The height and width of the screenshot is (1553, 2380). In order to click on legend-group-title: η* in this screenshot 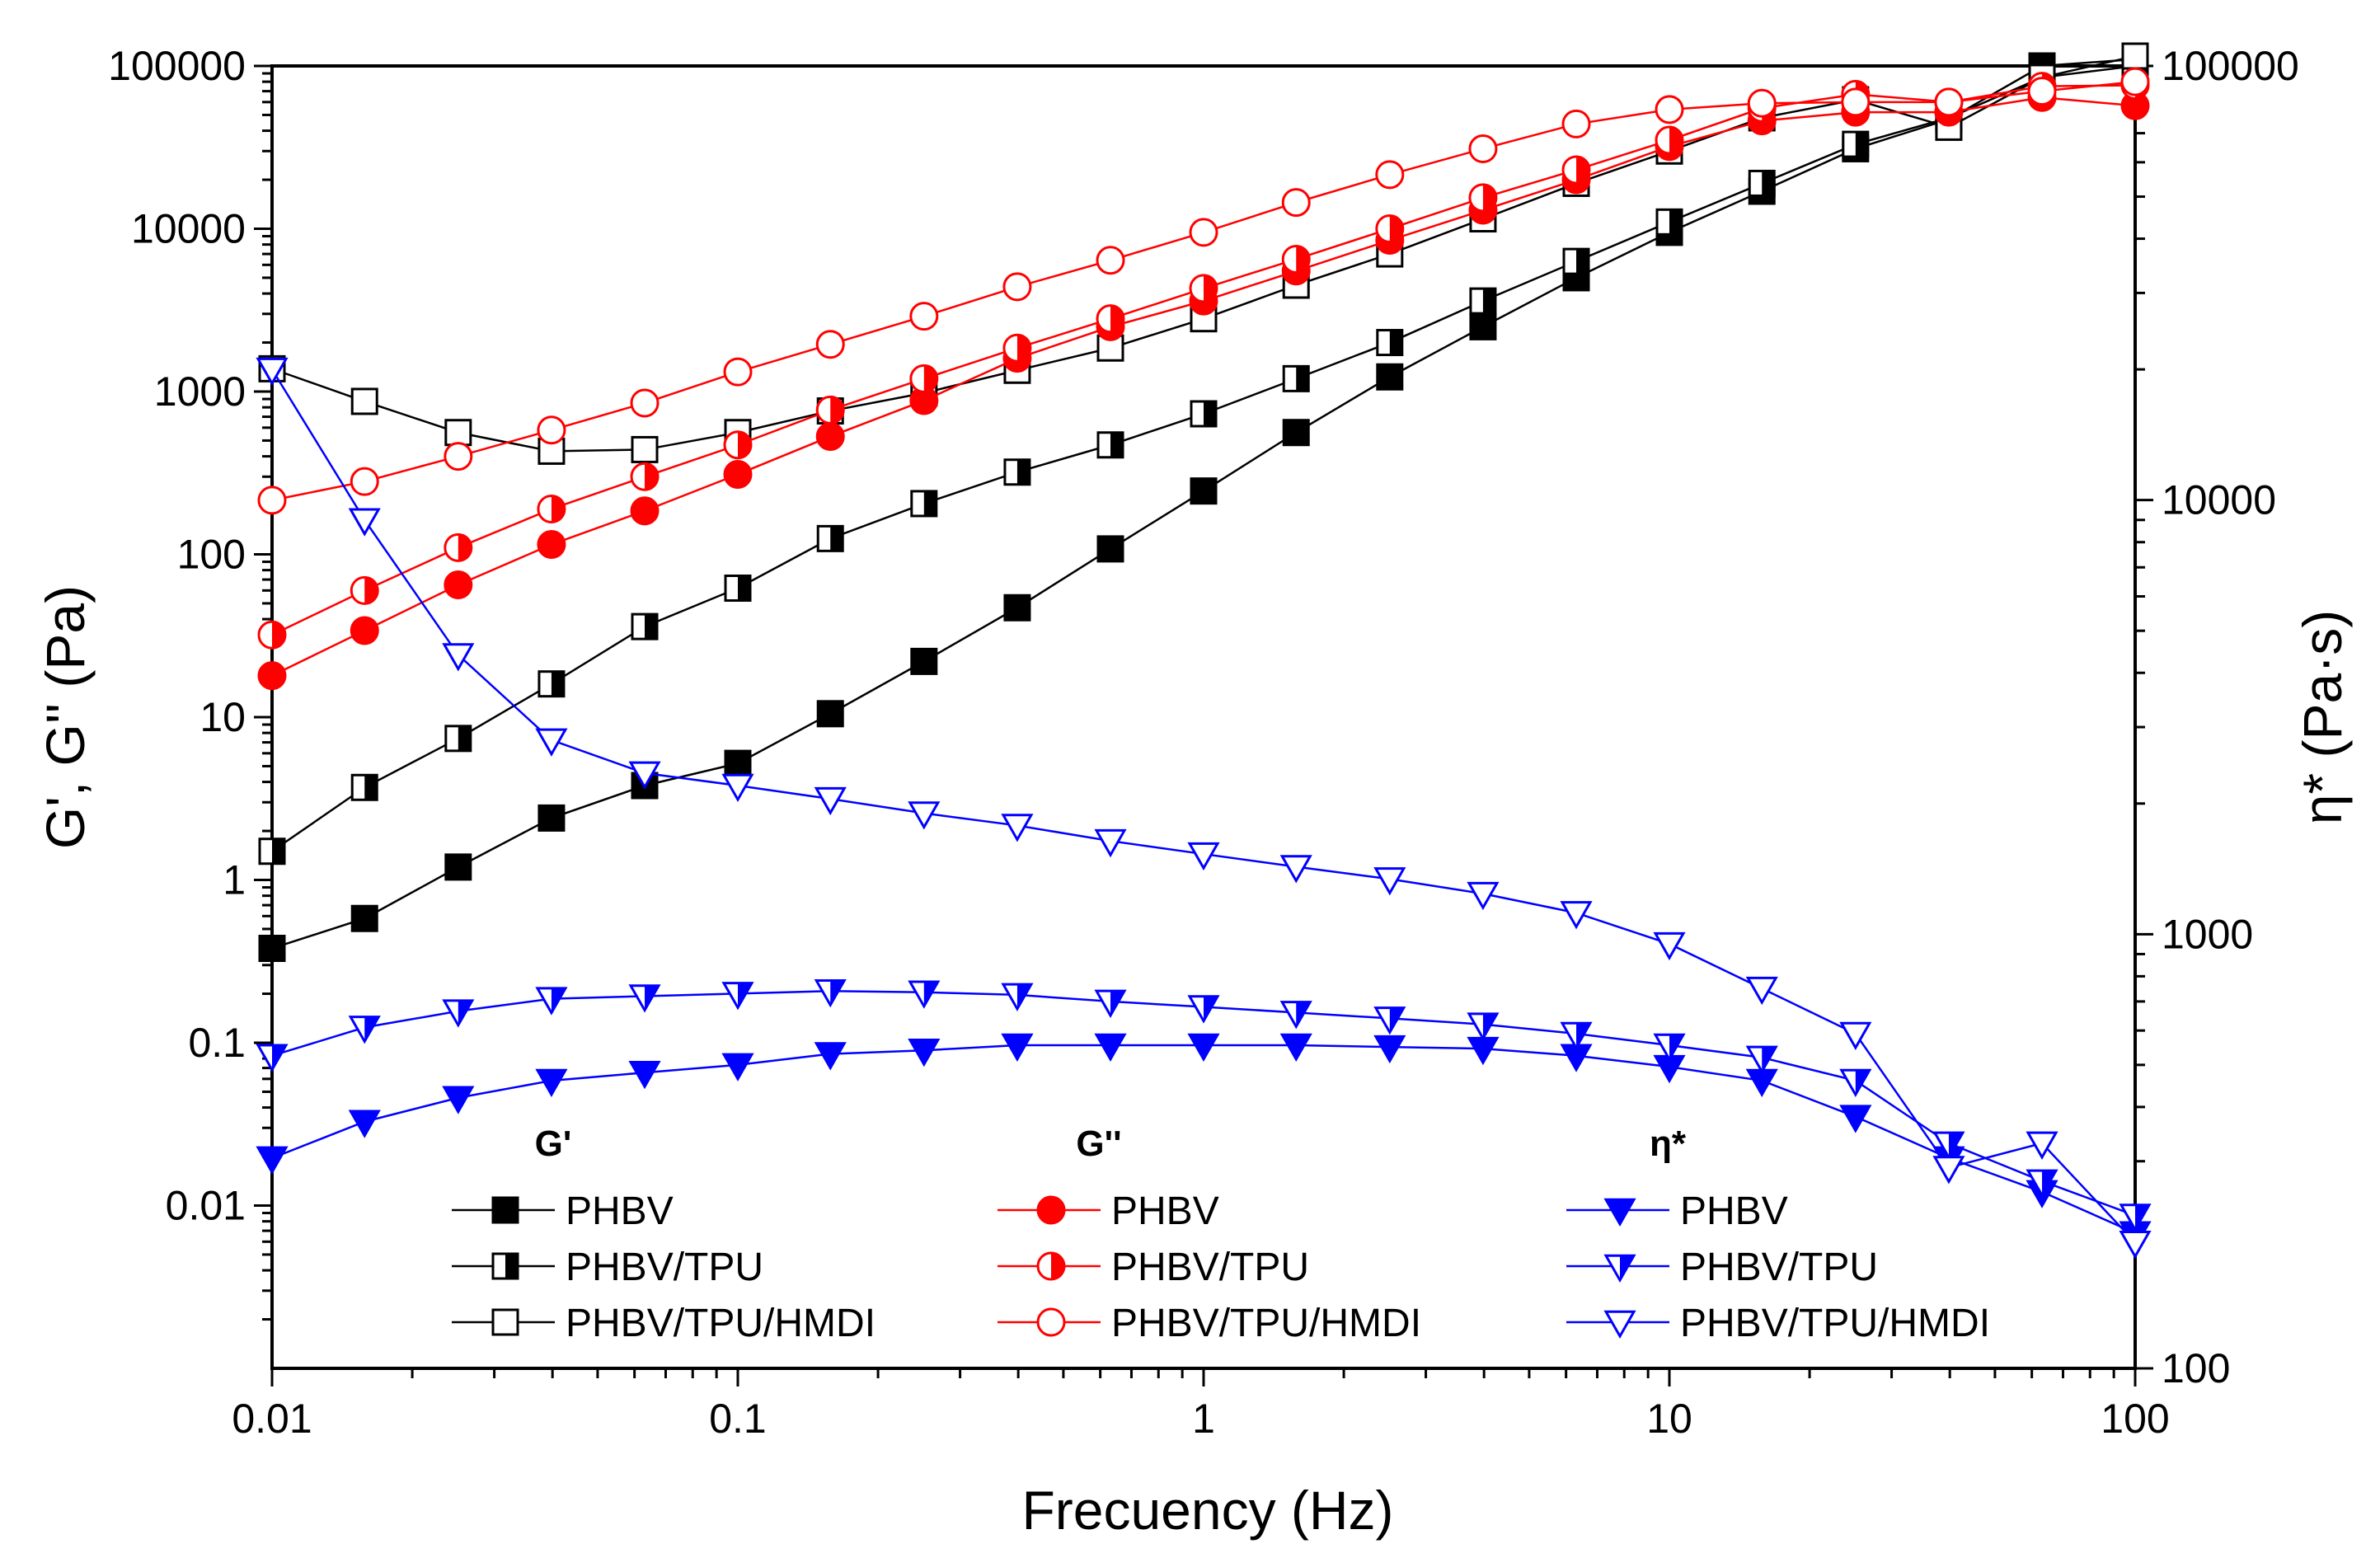, I will do `click(1668, 1144)`.